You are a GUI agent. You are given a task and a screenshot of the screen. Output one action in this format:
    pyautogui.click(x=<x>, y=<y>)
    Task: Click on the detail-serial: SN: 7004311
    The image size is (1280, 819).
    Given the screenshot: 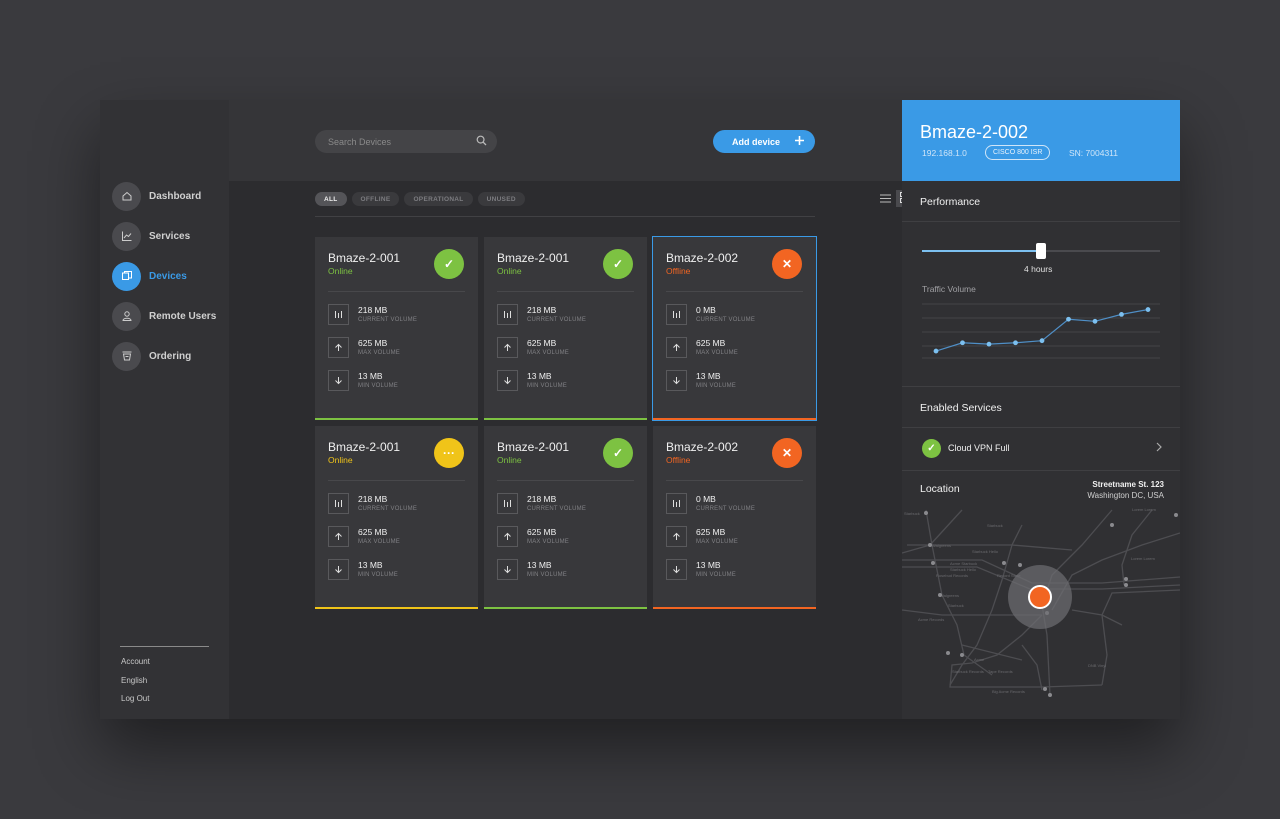 What is the action you would take?
    pyautogui.click(x=1093, y=153)
    